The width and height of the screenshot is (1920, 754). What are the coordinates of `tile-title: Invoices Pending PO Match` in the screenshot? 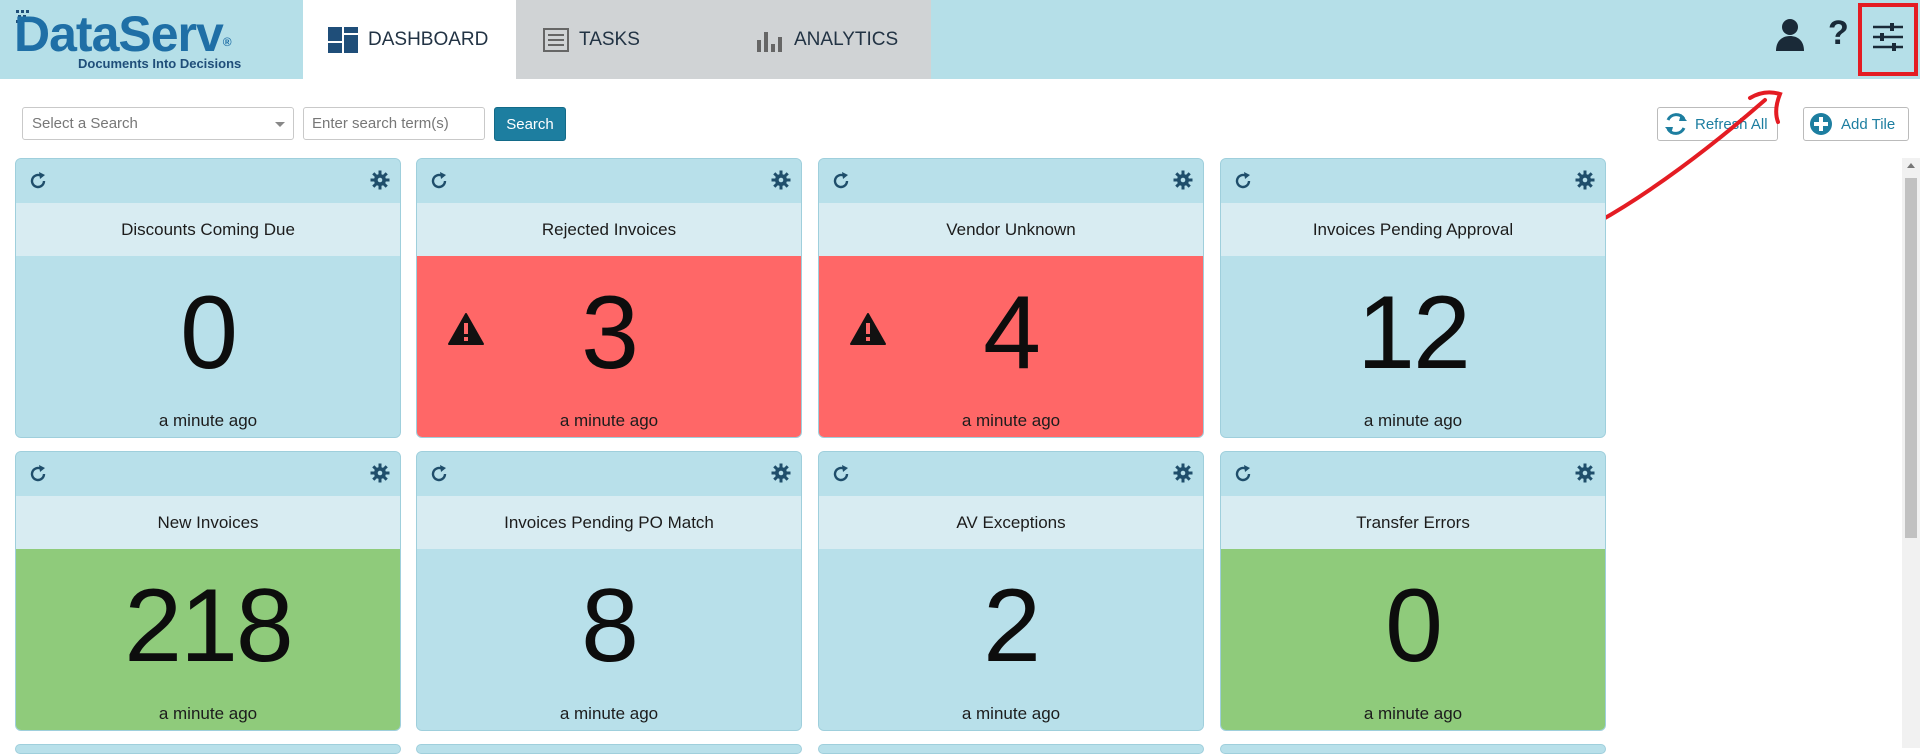 It's located at (609, 522).